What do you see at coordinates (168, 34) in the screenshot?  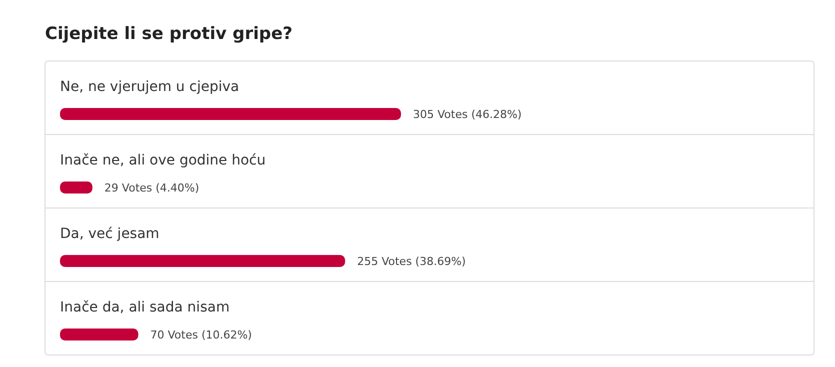 I see `chart-title: Cijepite li se protiv gripe?` at bounding box center [168, 34].